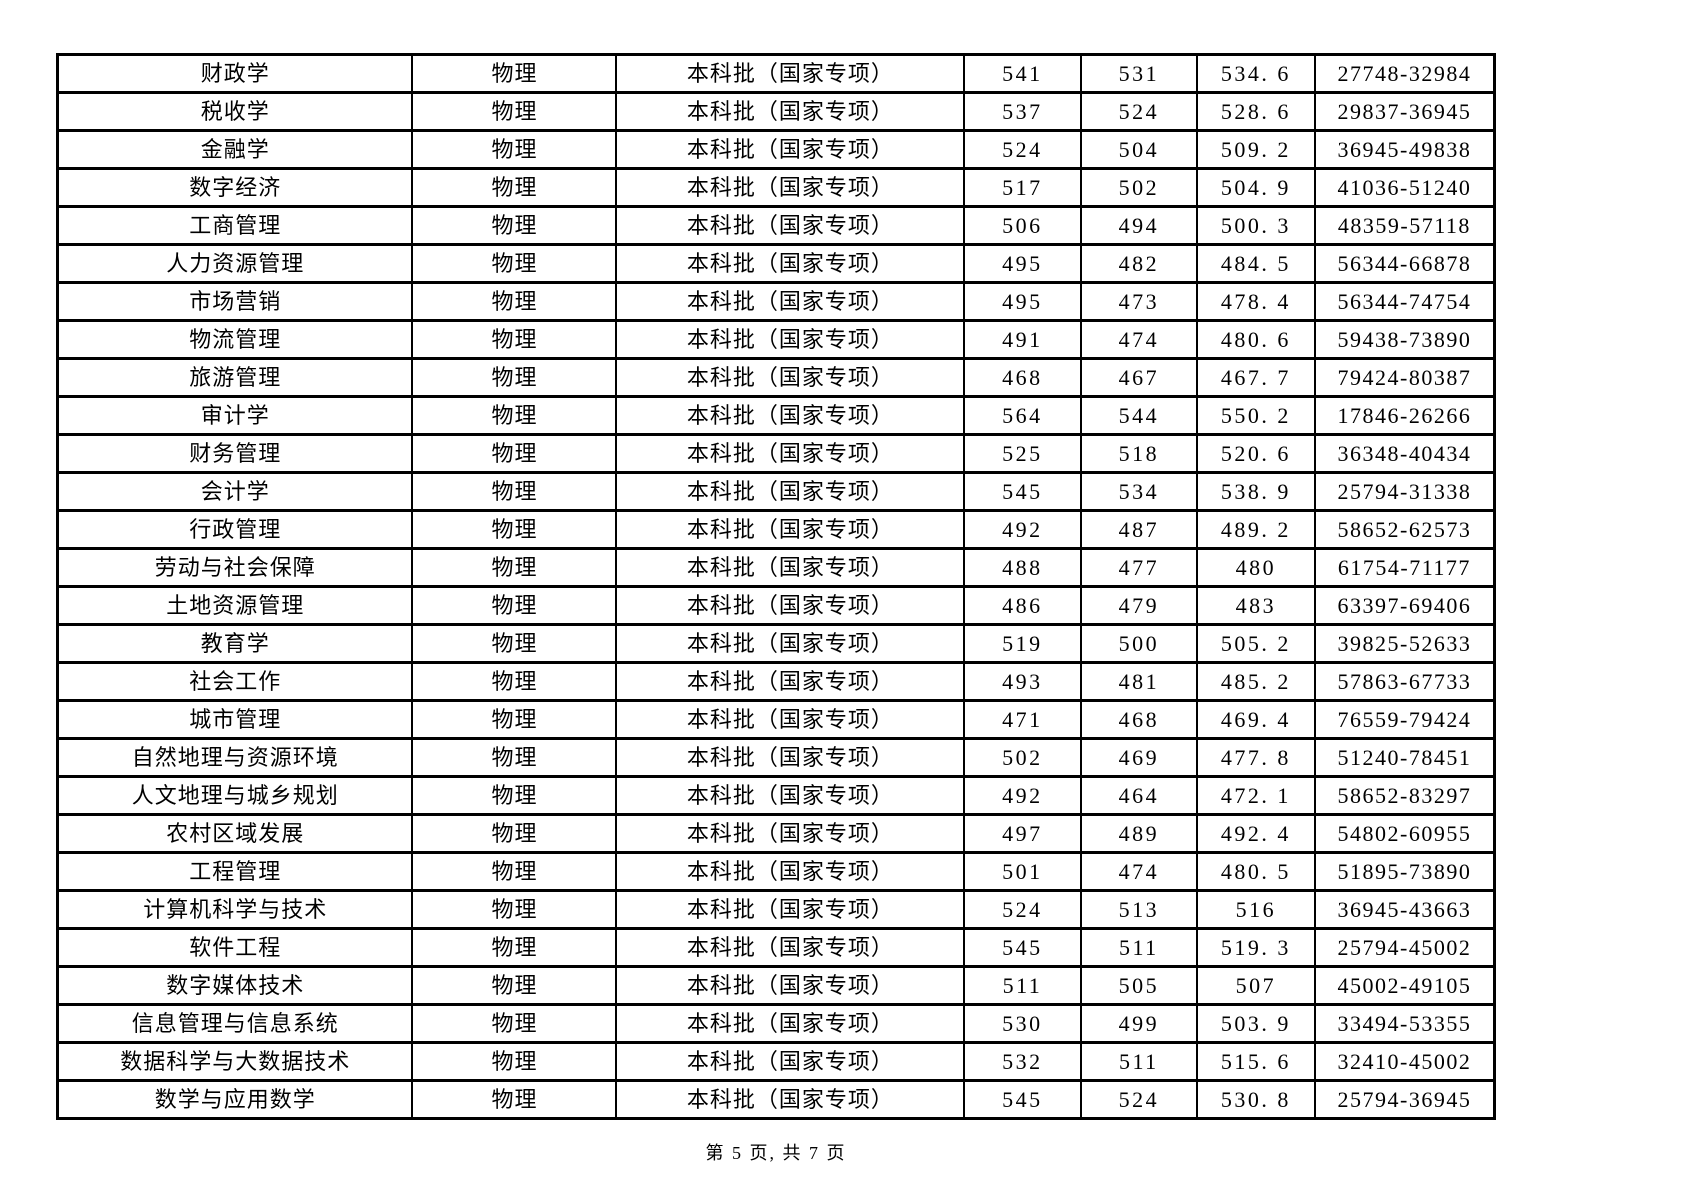 The image size is (1683, 1191). Describe the element at coordinates (1404, 795) in the screenshot. I see `rank-range-cell: 58652-83297` at that location.